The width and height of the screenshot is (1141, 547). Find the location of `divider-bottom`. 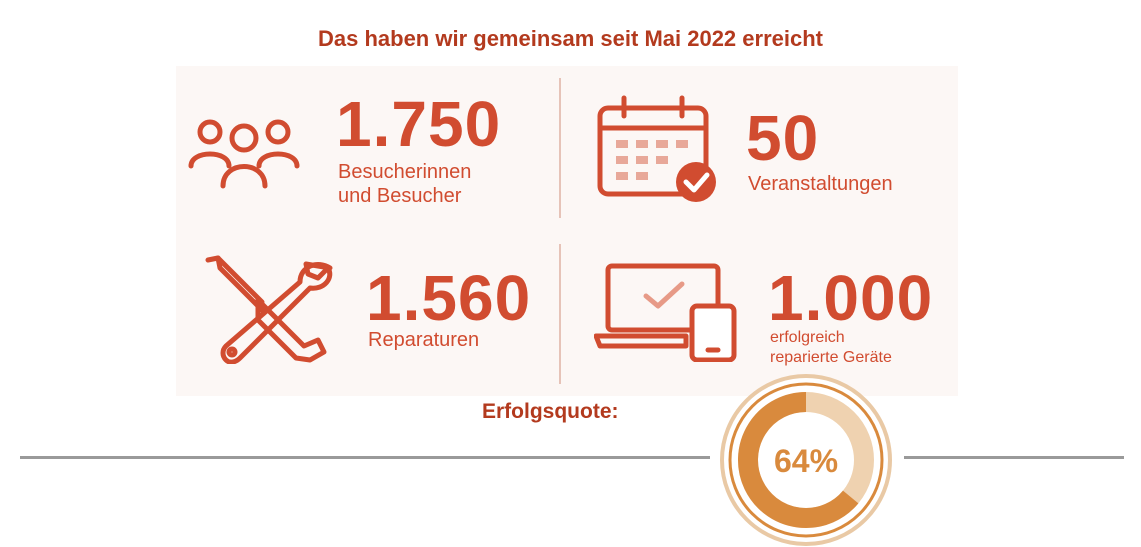

divider-bottom is located at coordinates (560, 314).